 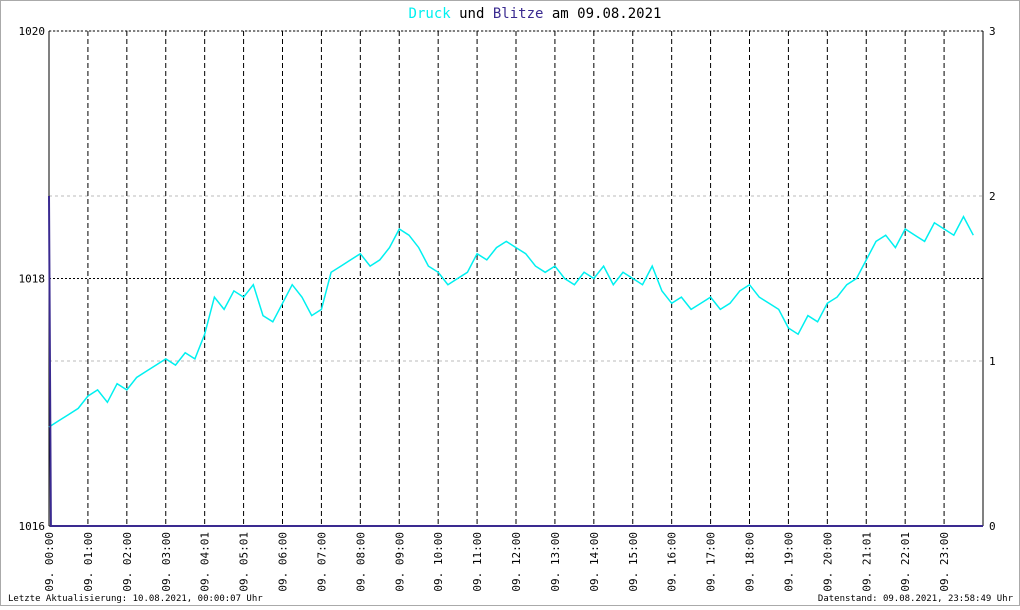 I want to click on y2-tick-label: 0, so click(x=992, y=526).